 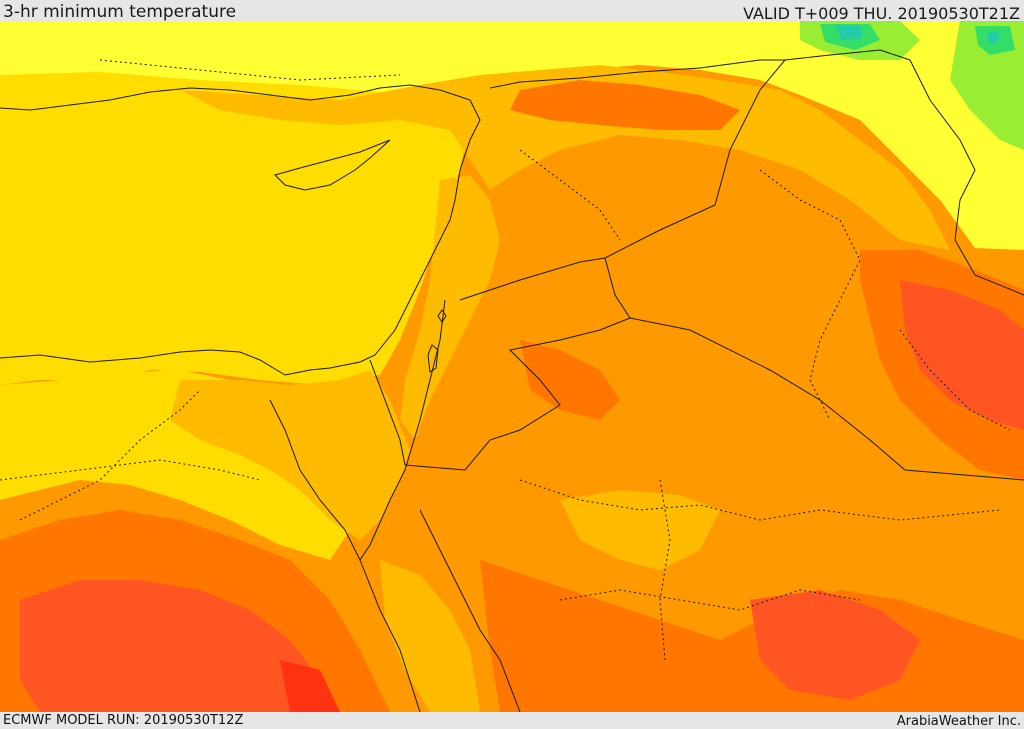 I want to click on temp-zone-levant-gold, so click(x=450, y=307).